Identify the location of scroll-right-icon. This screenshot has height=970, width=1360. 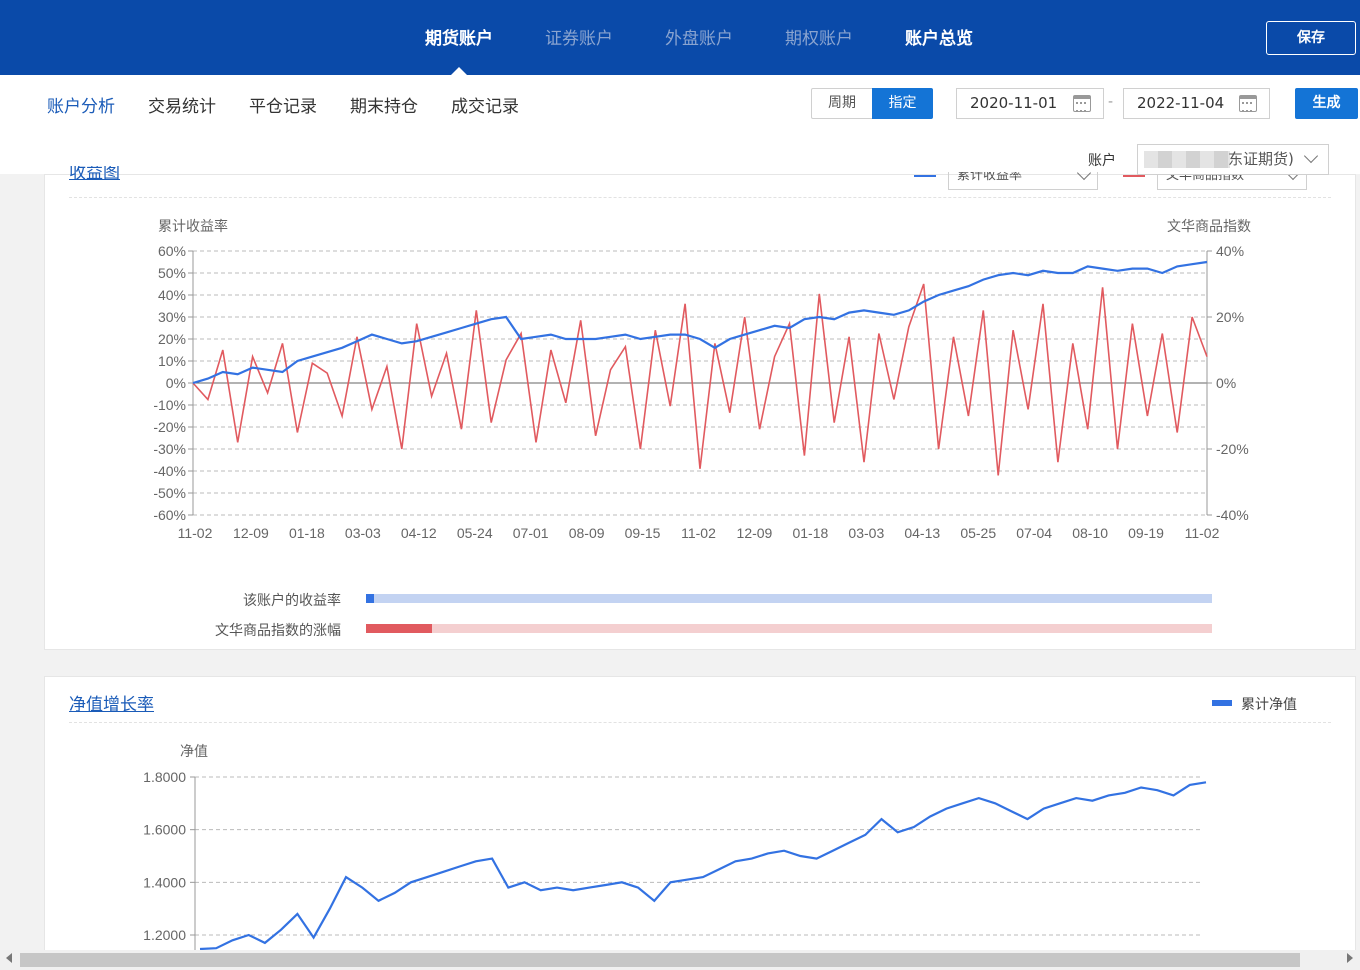
(1350, 958).